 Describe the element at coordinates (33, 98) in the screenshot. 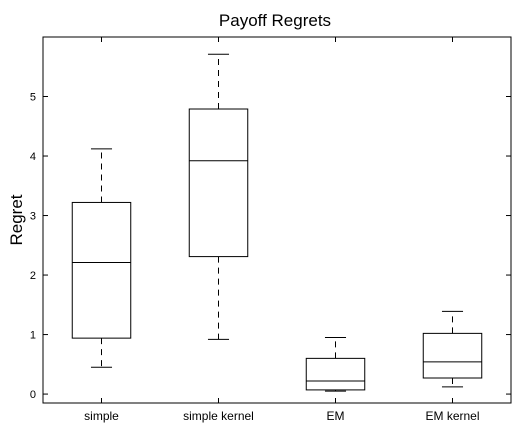

I see `y-tick-label-5: 5` at that location.